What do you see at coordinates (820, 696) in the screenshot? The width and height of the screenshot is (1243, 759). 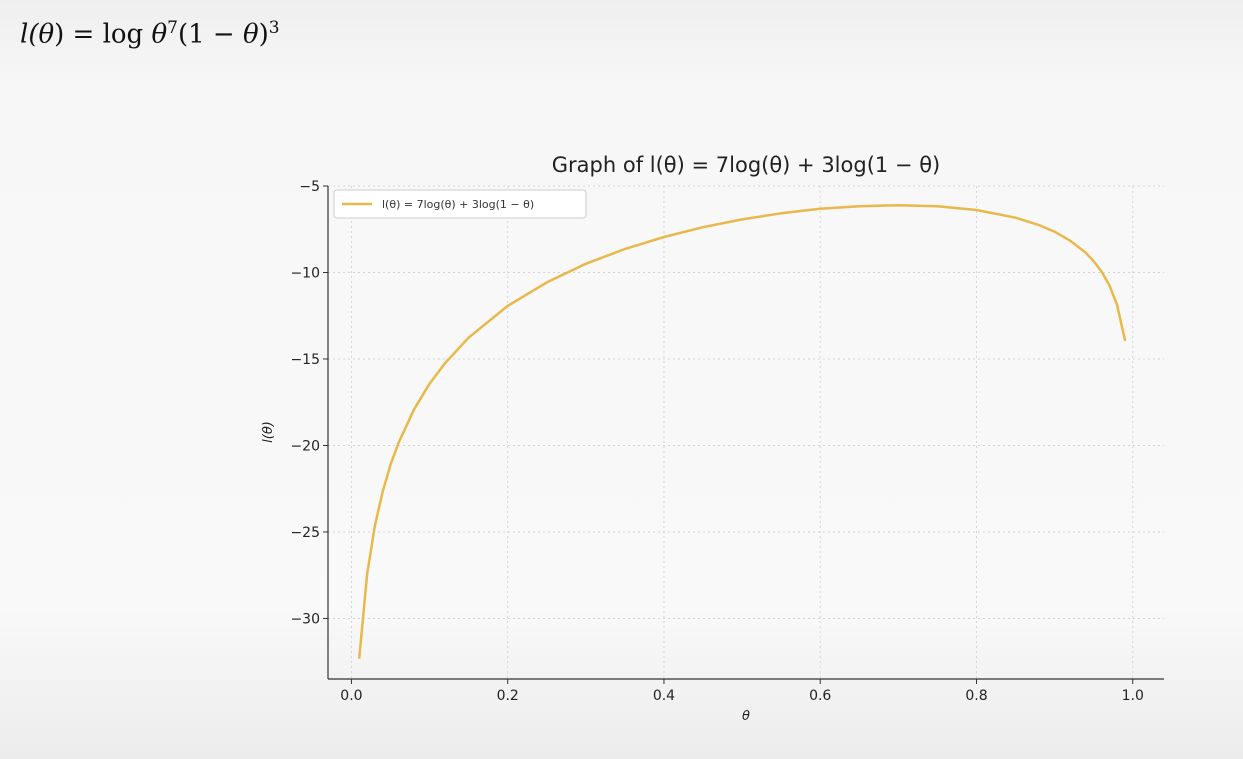 I see `x-tick-label: 0.6` at bounding box center [820, 696].